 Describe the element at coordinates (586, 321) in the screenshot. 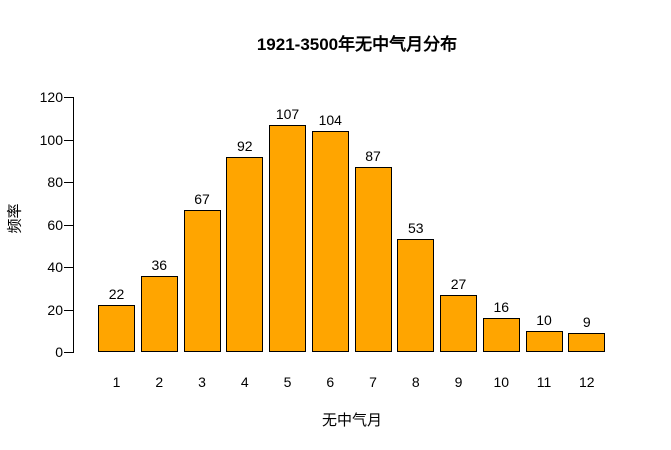

I see `bar-value-label: 9` at that location.